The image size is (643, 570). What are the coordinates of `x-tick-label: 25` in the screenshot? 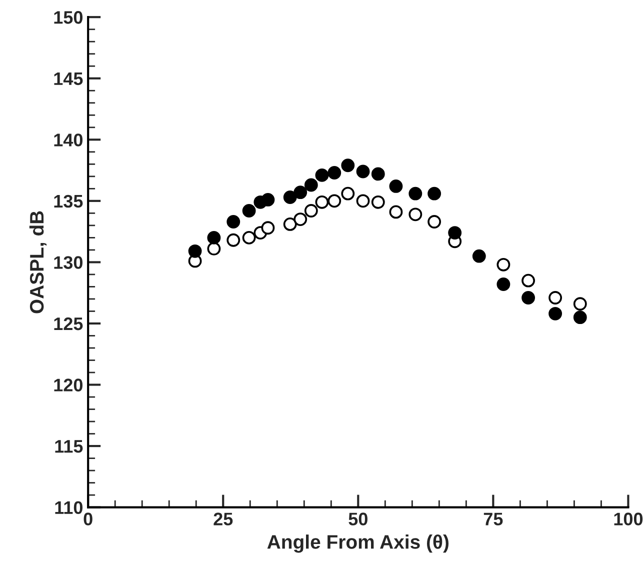 It's located at (223, 519).